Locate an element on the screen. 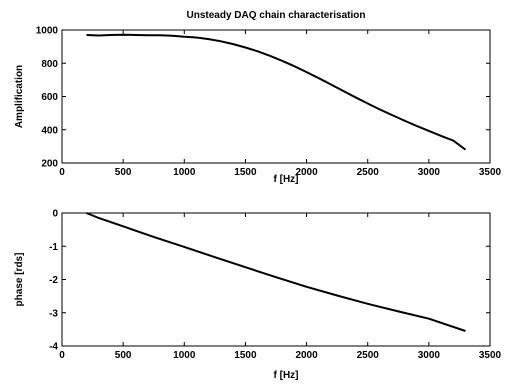 The image size is (507, 385). phase-y-tick-label: -3 is located at coordinates (53, 313).